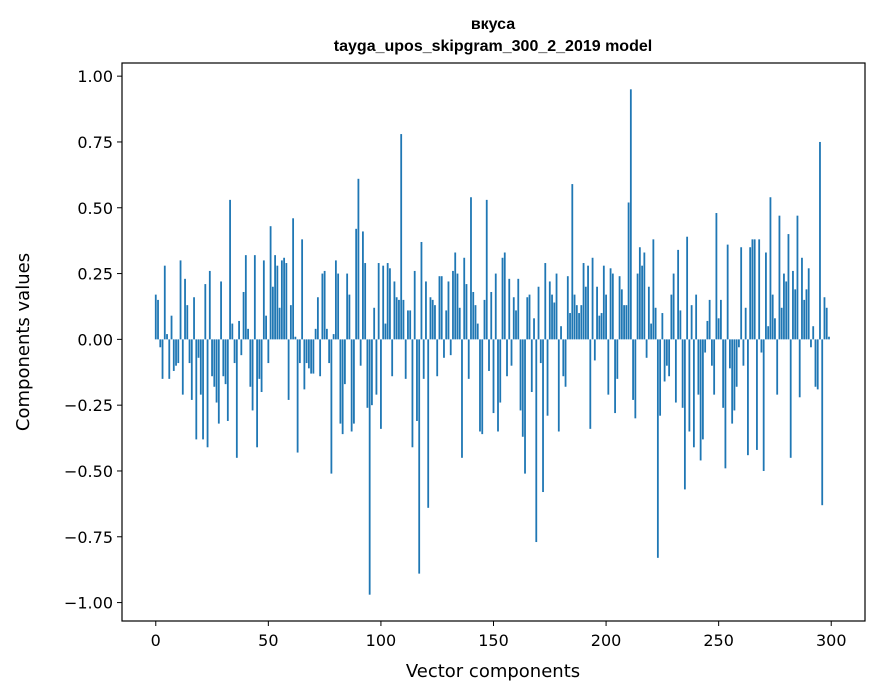 The image size is (880, 696). What do you see at coordinates (95, 76) in the screenshot?
I see `y-tick-label: 1.00` at bounding box center [95, 76].